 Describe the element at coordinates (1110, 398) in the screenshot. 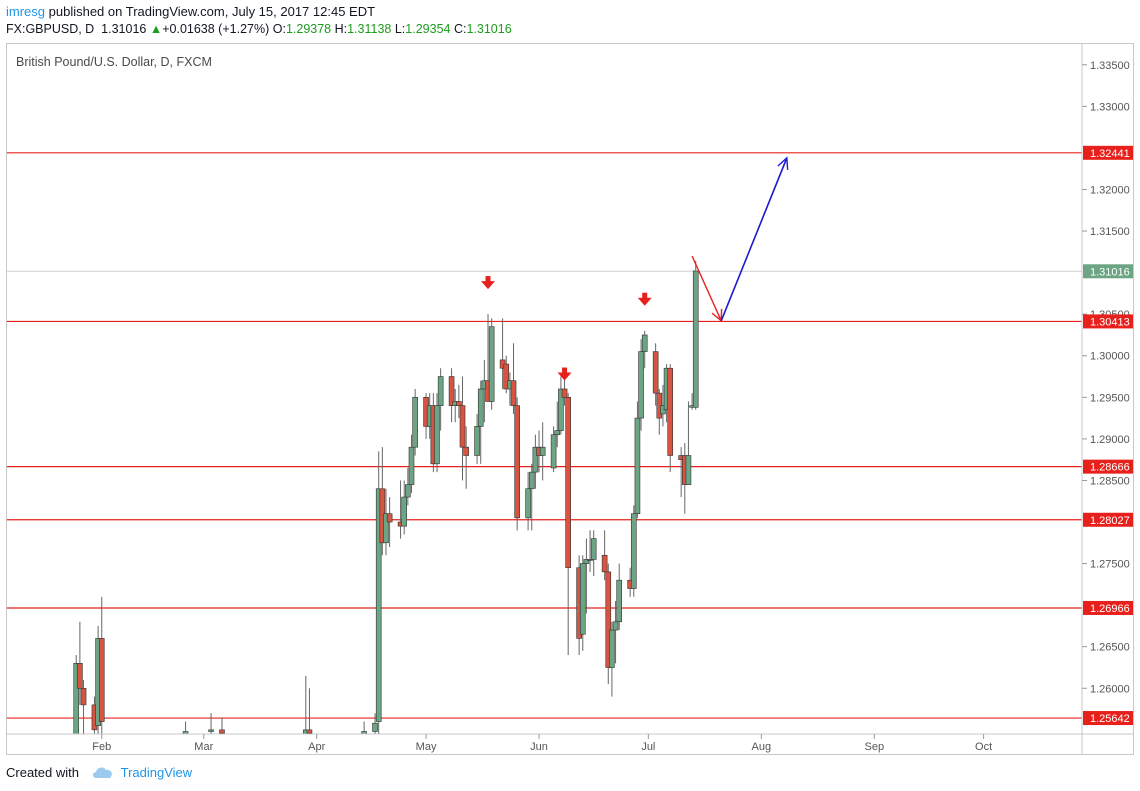

I see `price-tick-label: 1.29500` at that location.